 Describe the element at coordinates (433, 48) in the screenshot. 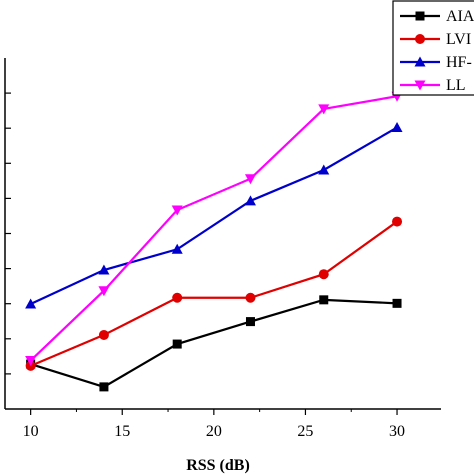

I see `legend: AIA LVI HF- LL` at that location.